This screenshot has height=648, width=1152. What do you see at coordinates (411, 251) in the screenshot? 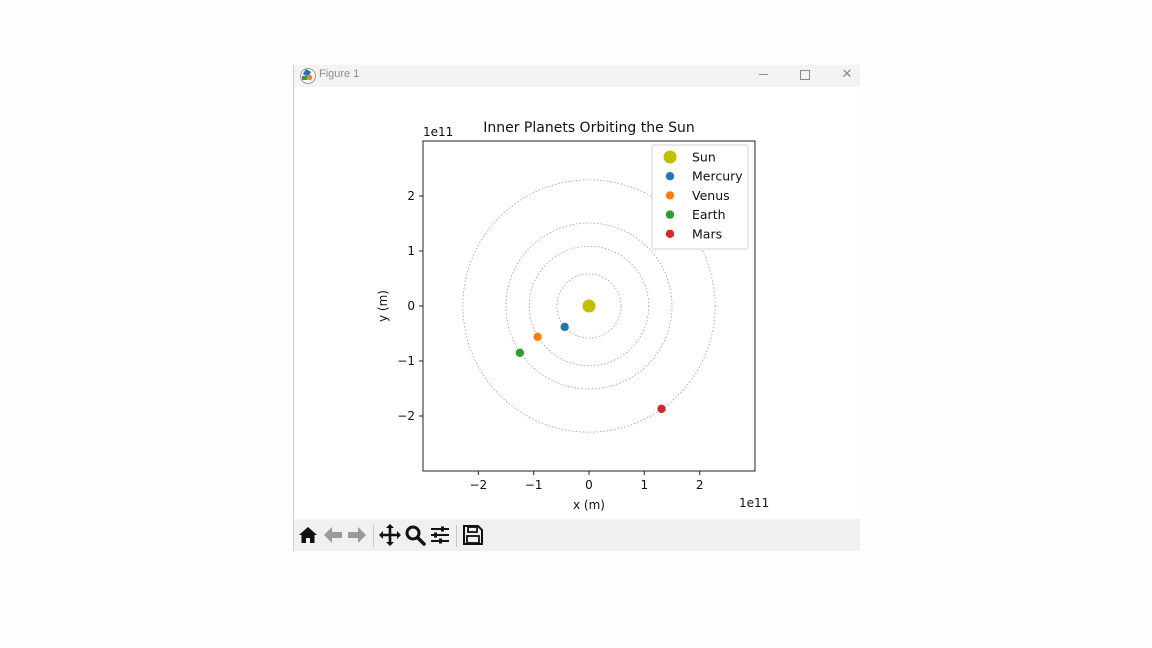
I see `y-tick-label: 1` at bounding box center [411, 251].